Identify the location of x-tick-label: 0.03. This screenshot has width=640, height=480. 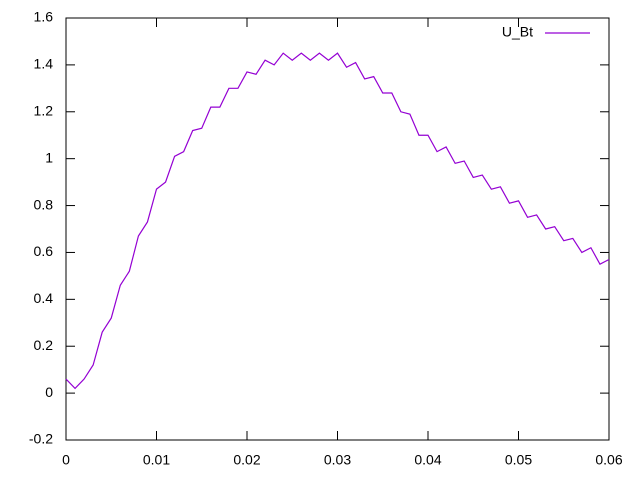
(337, 460).